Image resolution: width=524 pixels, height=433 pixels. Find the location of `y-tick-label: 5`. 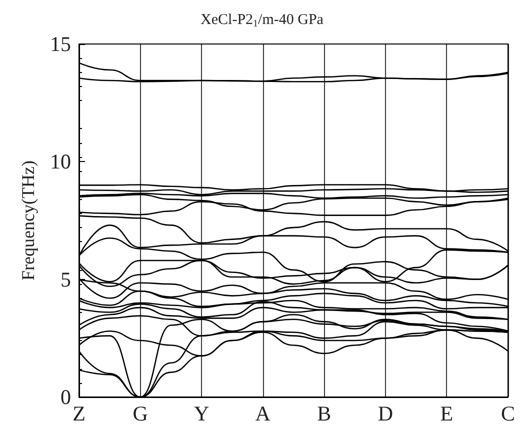

y-tick-label: 5 is located at coordinates (65, 279).